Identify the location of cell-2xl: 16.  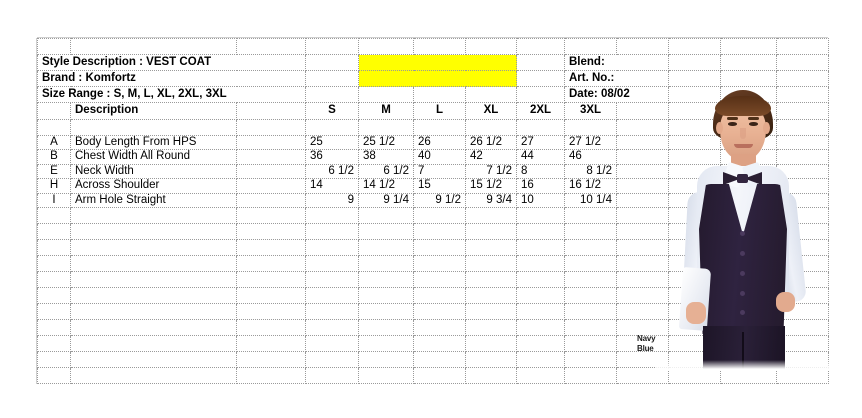
(540, 186).